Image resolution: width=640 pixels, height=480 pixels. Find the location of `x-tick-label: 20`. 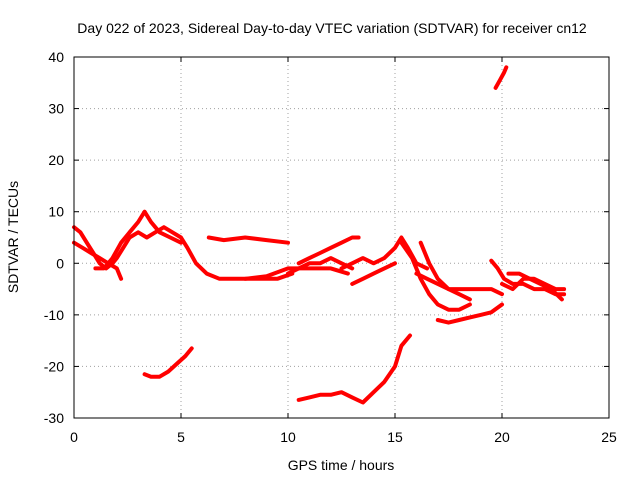

x-tick-label: 20 is located at coordinates (502, 437).